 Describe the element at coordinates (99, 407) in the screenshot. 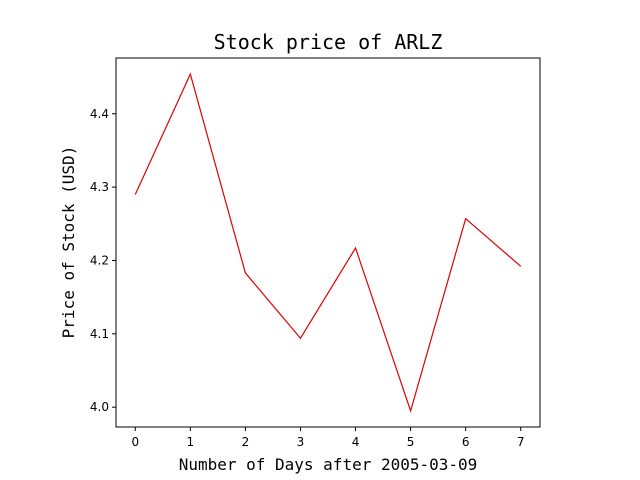

I see `y-tick-label: 4.0` at that location.